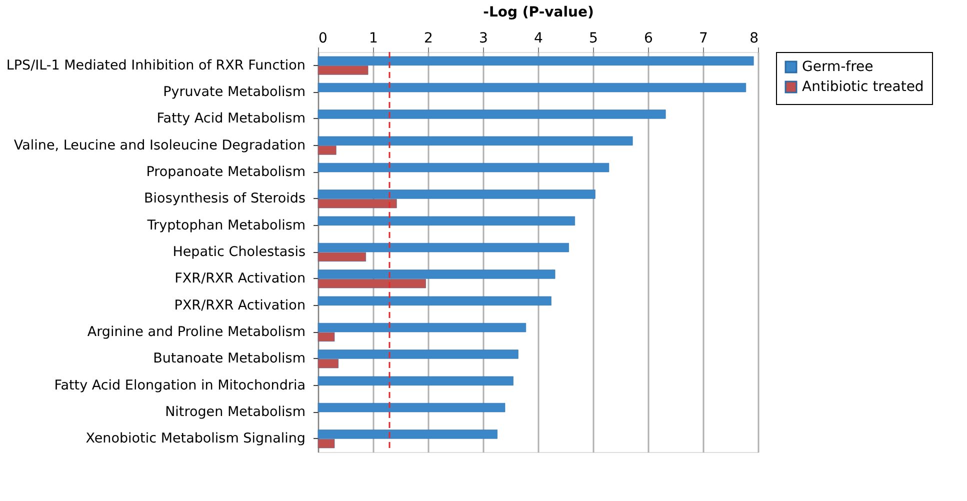  I want to click on x-tick-label: 1, so click(373, 38).